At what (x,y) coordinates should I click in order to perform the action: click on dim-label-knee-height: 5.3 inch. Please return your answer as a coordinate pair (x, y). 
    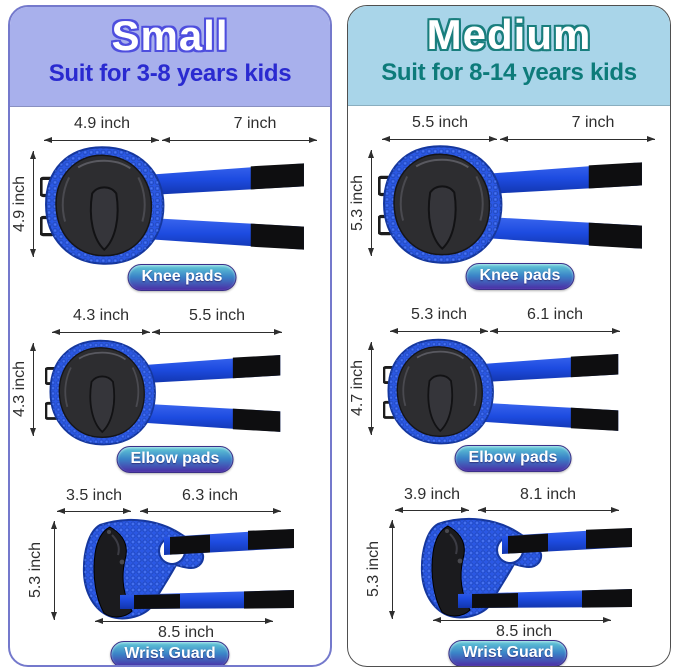
    Looking at the image, I should click on (357, 203).